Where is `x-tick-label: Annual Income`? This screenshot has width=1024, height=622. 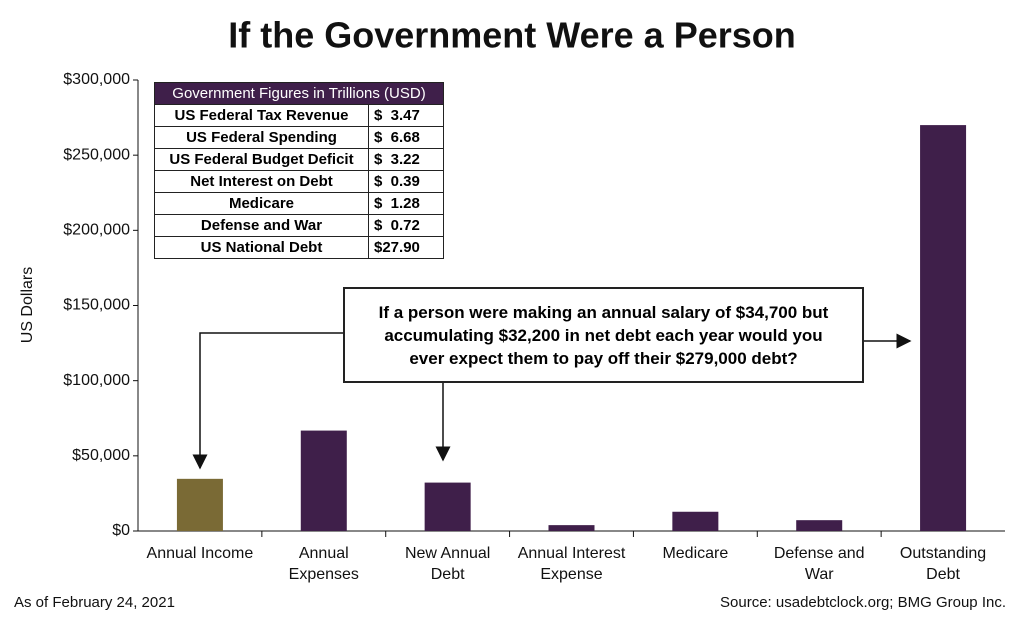 x-tick-label: Annual Income is located at coordinates (200, 553).